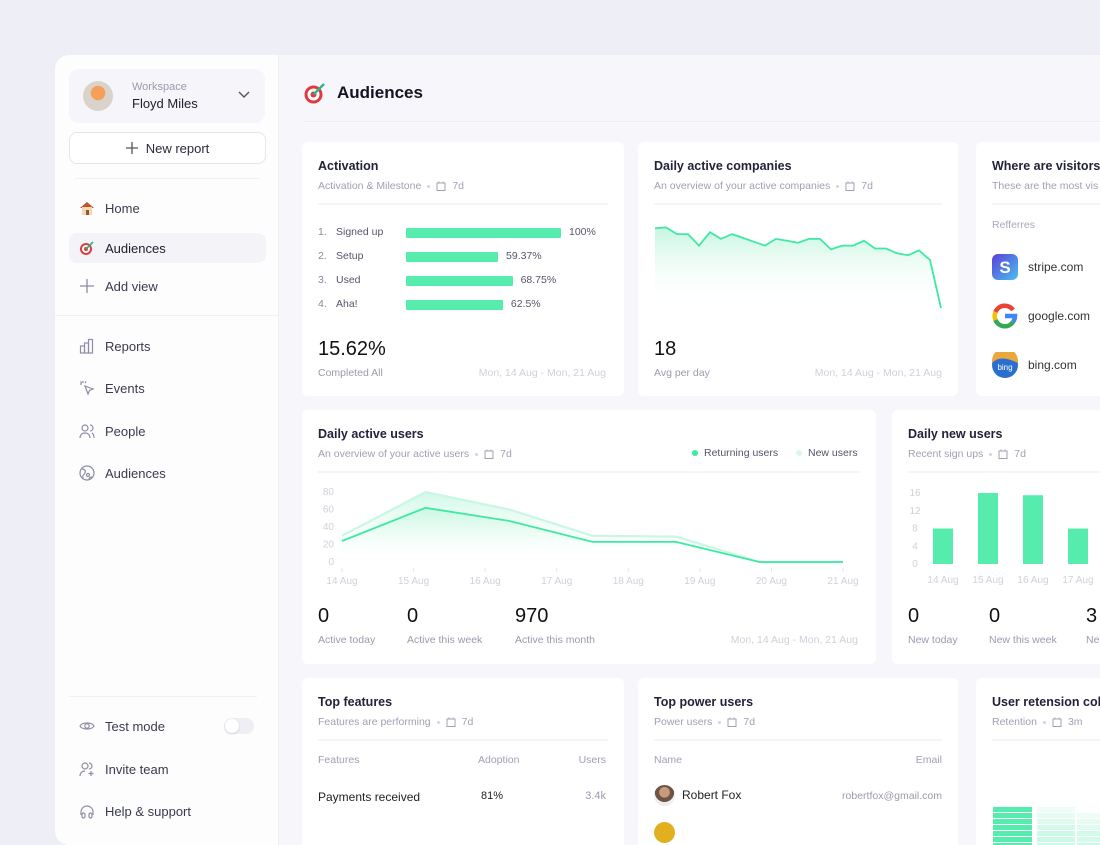 The image size is (1100, 845). Describe the element at coordinates (742, 186) in the screenshot. I see `subtitle-text: An overview of your active companies` at that location.